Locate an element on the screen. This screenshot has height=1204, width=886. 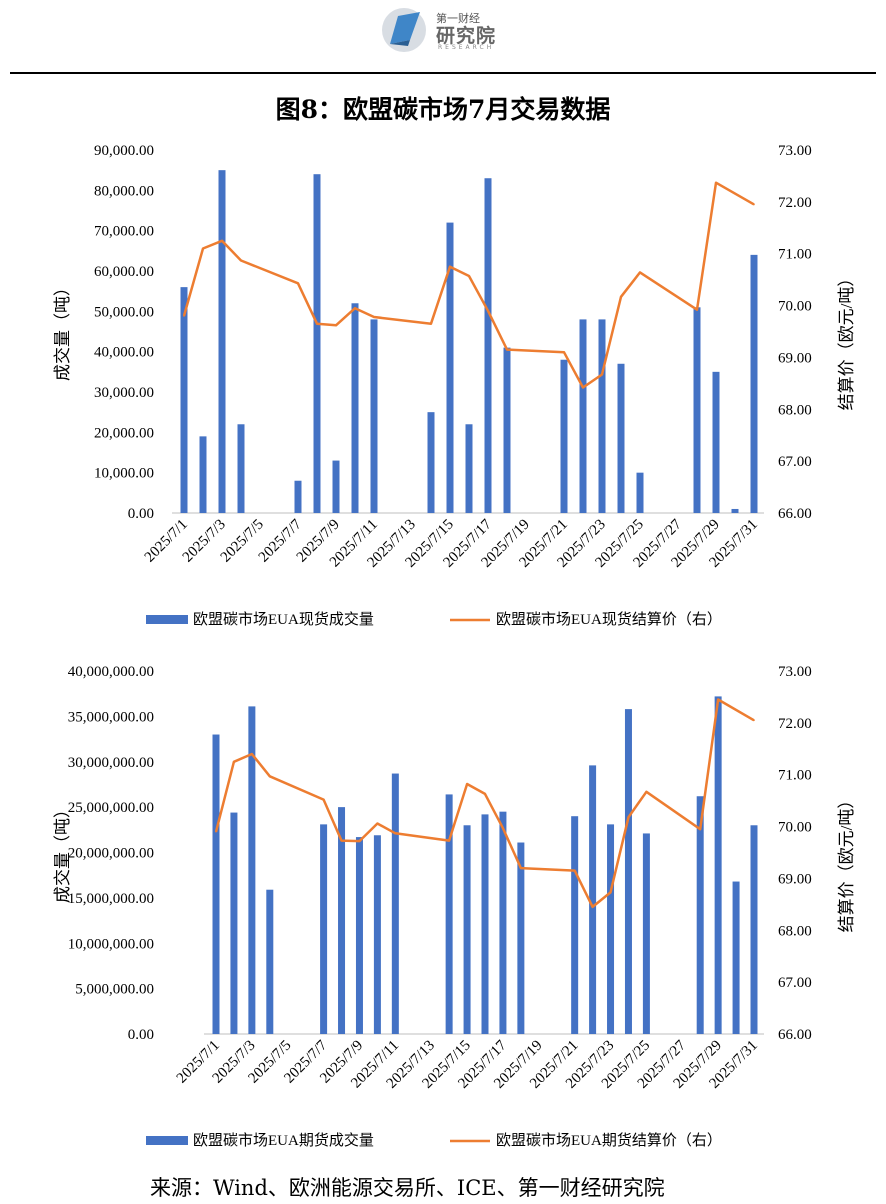
right-tick-label: 69.00 is located at coordinates (795, 358).